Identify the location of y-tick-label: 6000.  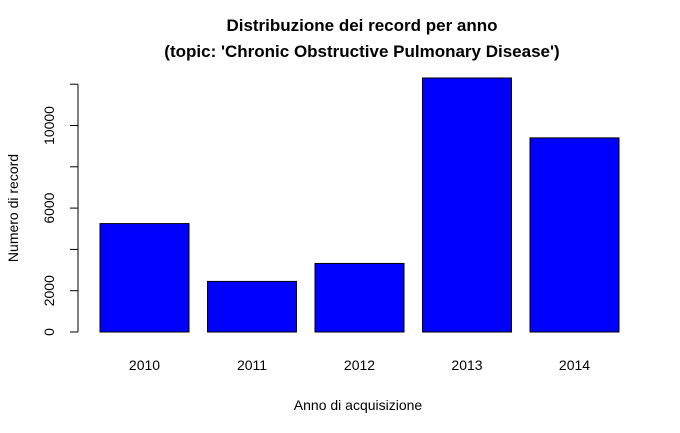
(49, 207).